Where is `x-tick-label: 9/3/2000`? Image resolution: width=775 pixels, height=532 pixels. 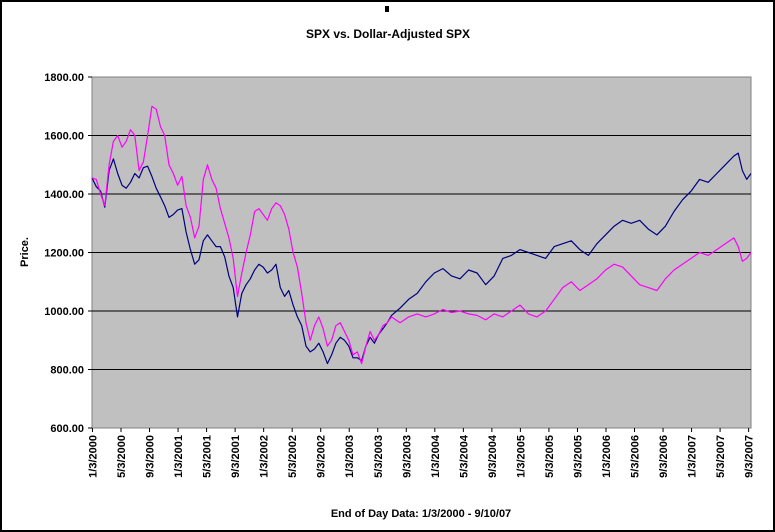
x-tick-label: 9/3/2000 is located at coordinates (151, 456).